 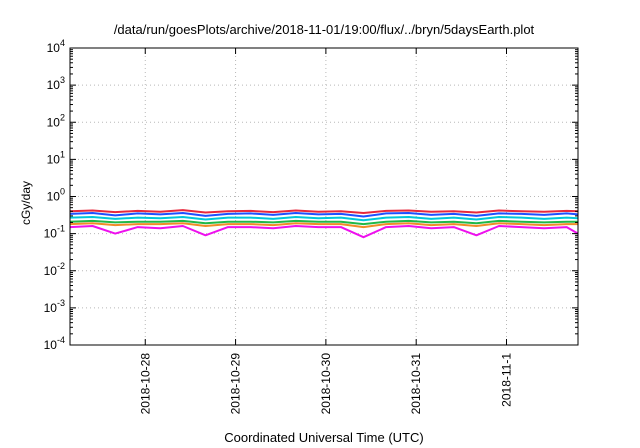 What do you see at coordinates (236, 384) in the screenshot?
I see `x-tick-label: 2018-10-29` at bounding box center [236, 384].